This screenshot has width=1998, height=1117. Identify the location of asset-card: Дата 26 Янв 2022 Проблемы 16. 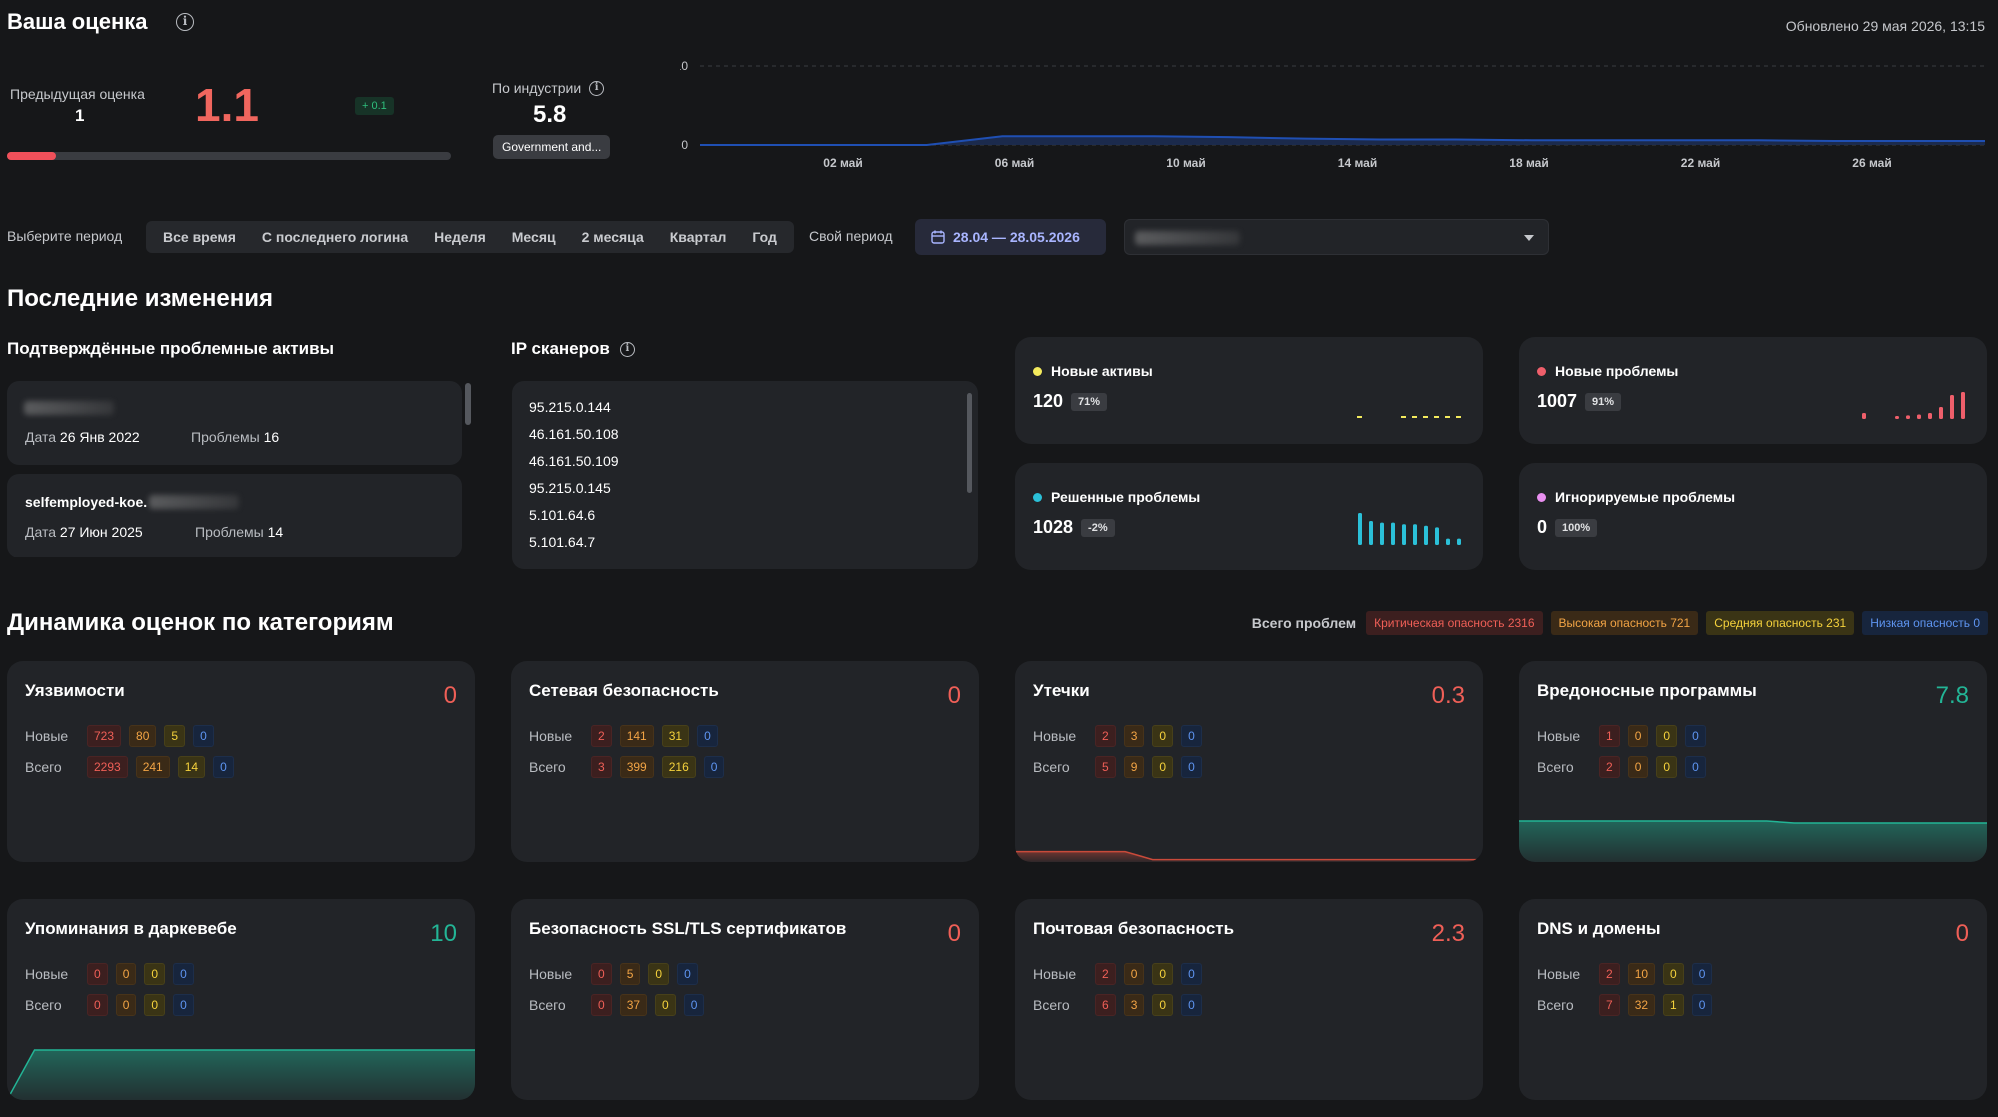
(234, 423).